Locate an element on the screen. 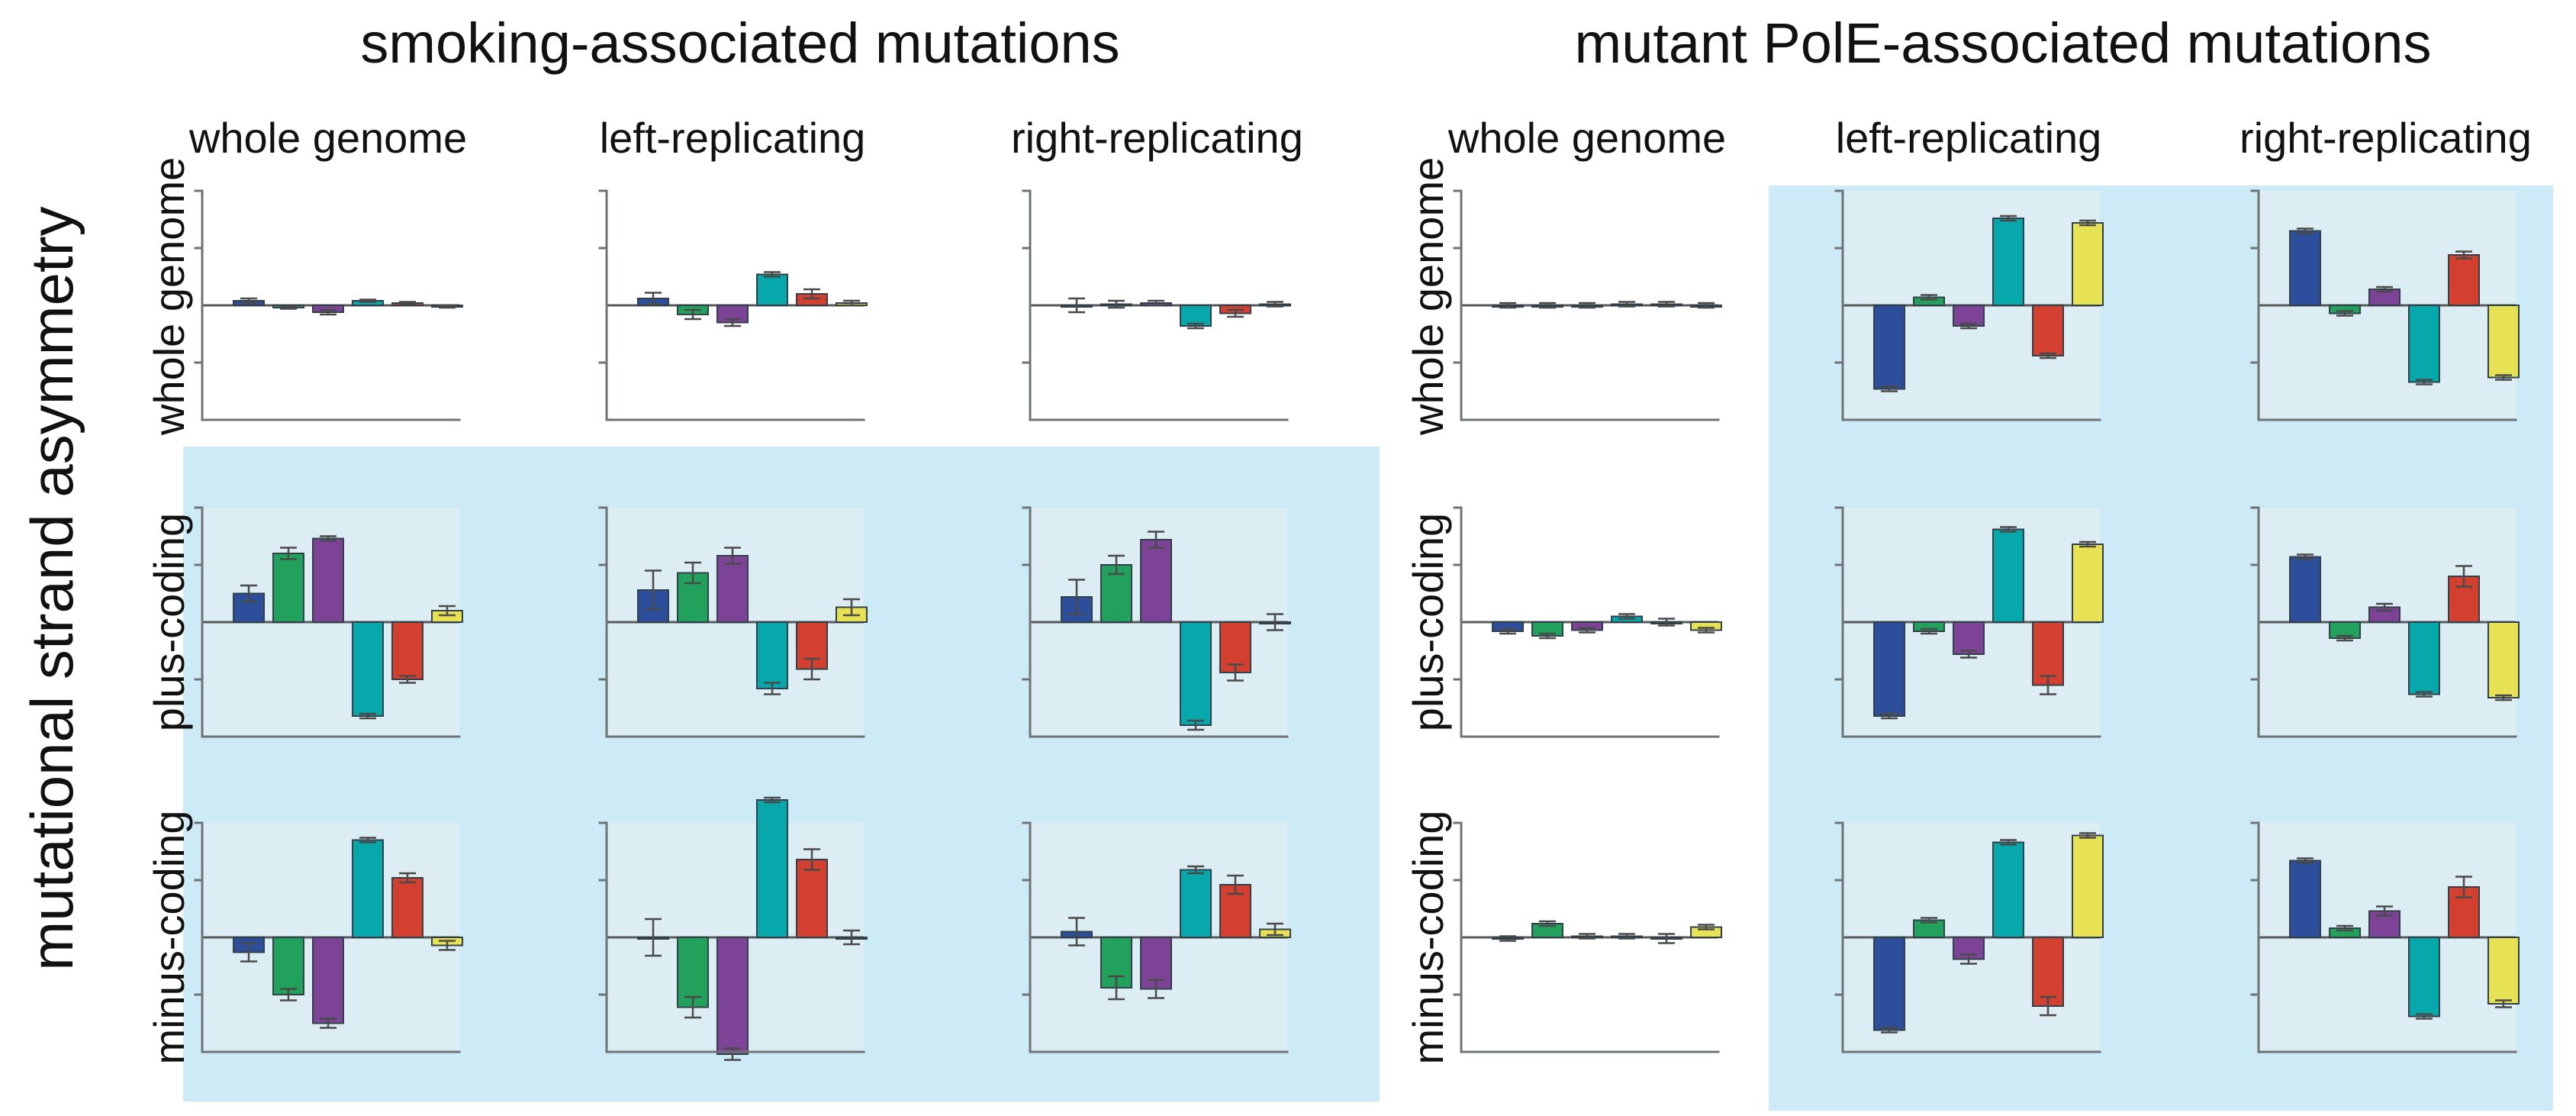  bar-chart-smoking-whole-genome-right-replicating is located at coordinates (1156, 305).